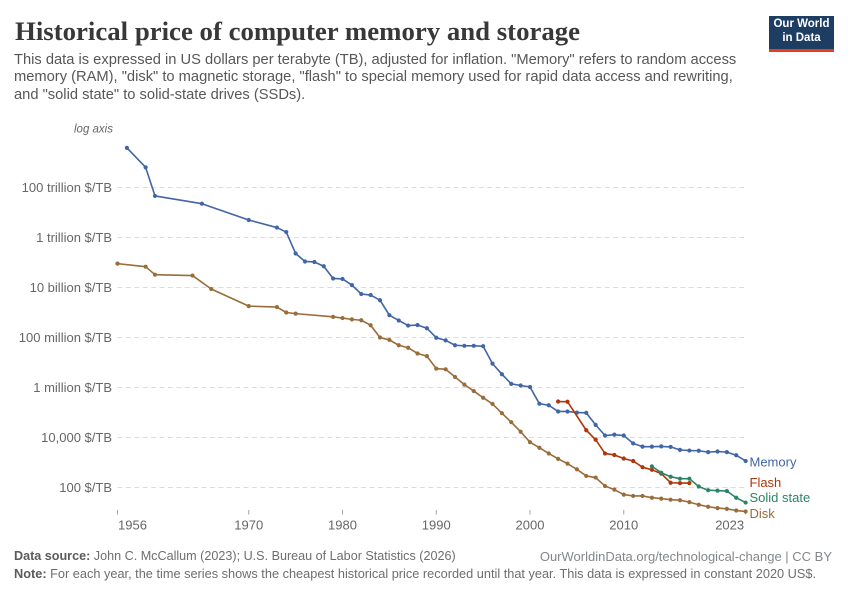 The height and width of the screenshot is (600, 850). What do you see at coordinates (801, 34) in the screenshot?
I see `owid-logo: Our World in Data` at bounding box center [801, 34].